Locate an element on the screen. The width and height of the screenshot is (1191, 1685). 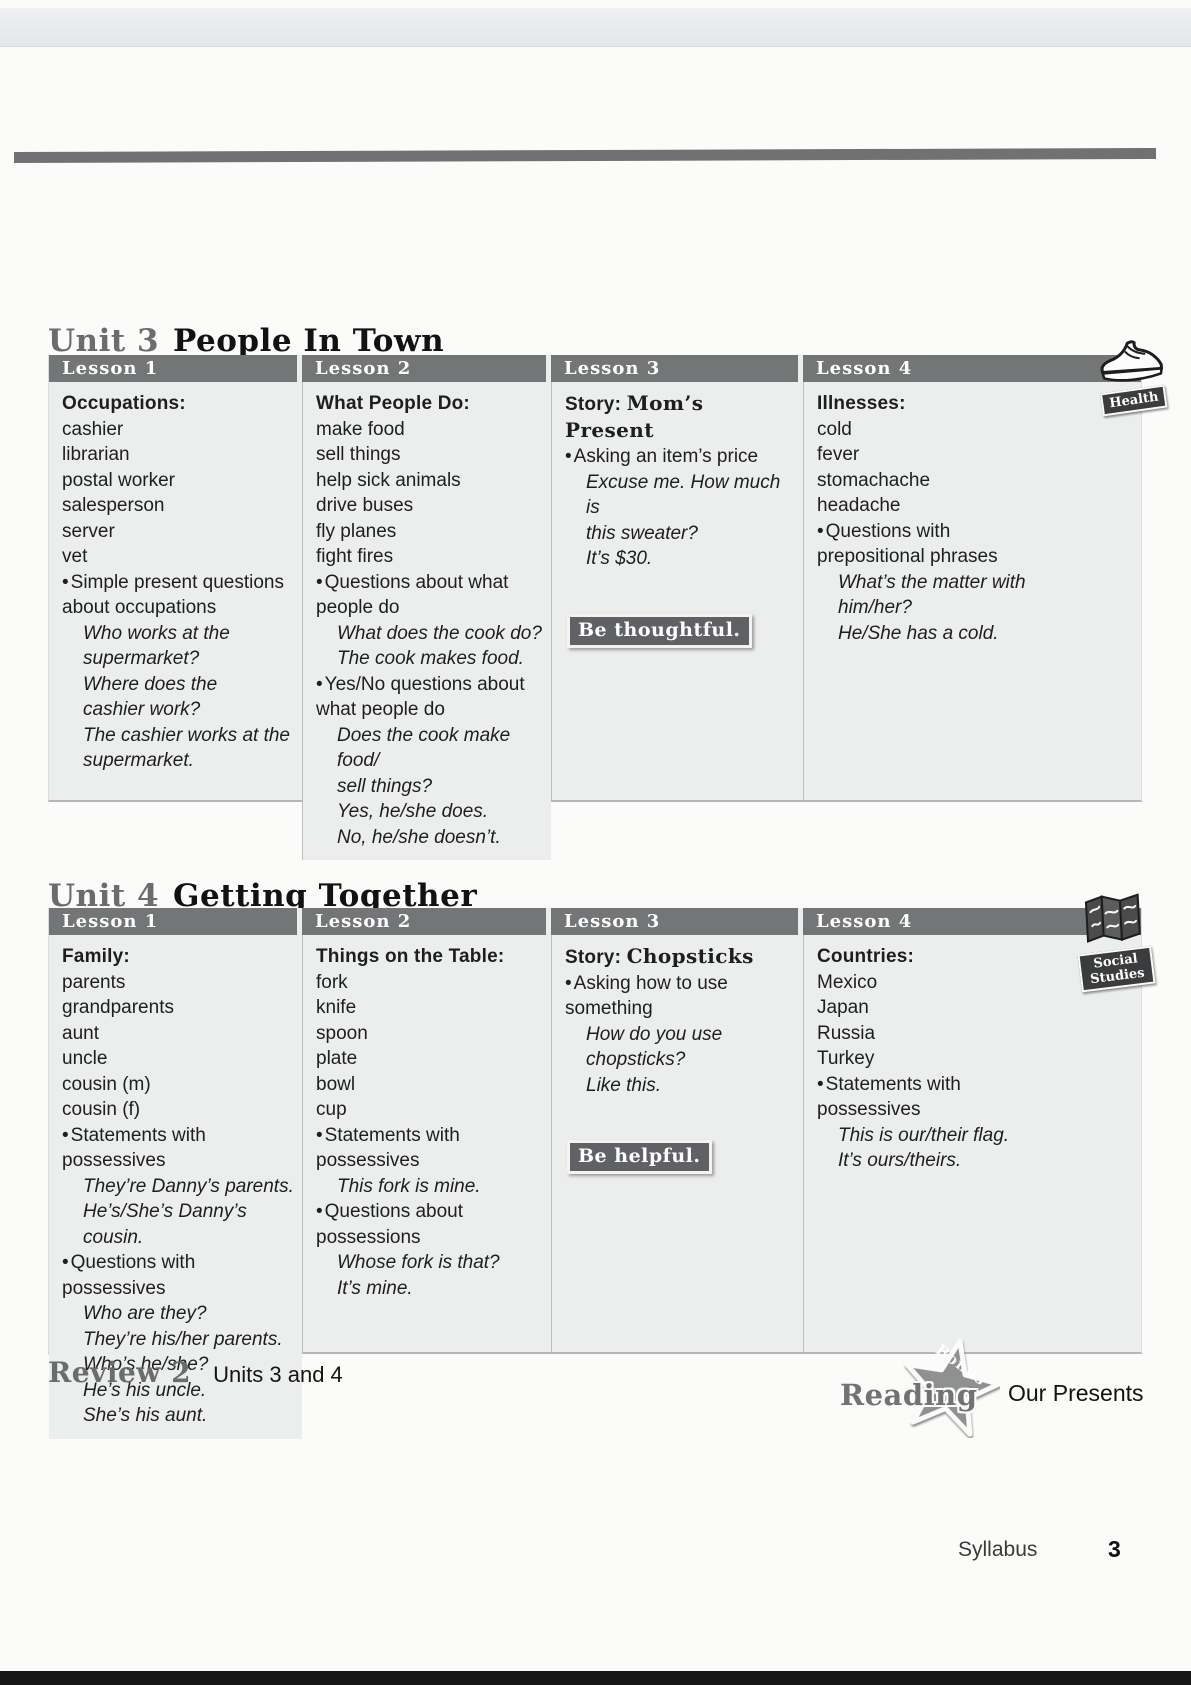
lesson-3-header: Lesson 3 is located at coordinates (674, 921).